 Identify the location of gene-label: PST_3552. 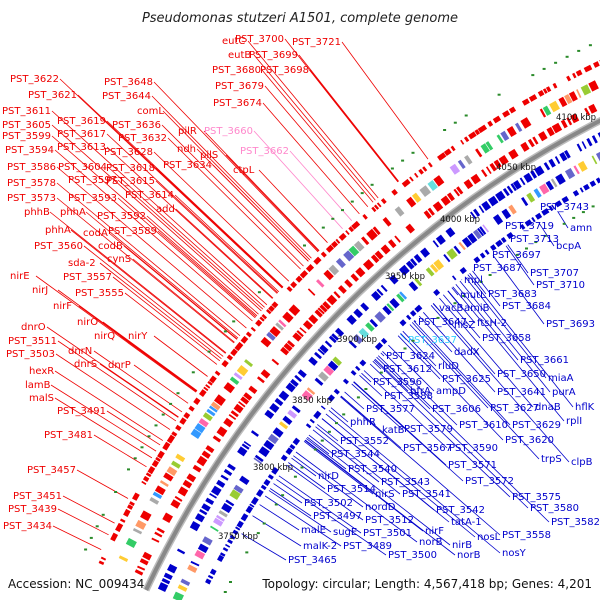
(364, 441).